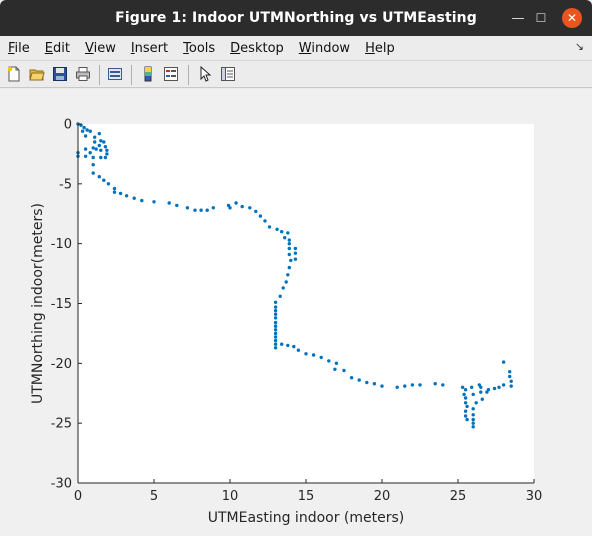  Describe the element at coordinates (205, 74) in the screenshot. I see `select-arrow-icon` at that location.